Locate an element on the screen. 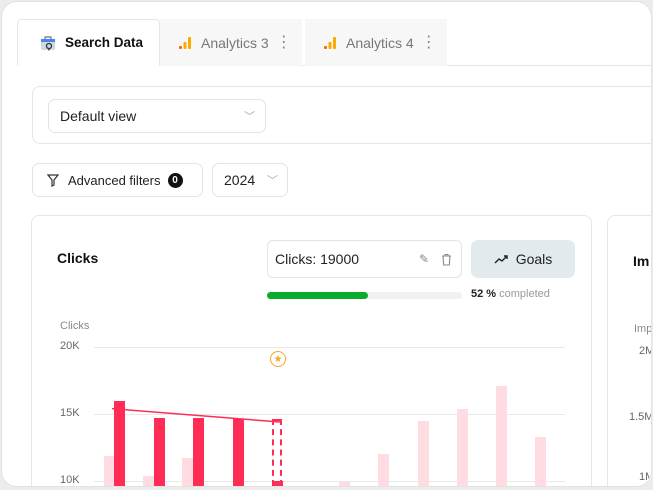 The width and height of the screenshot is (653, 490). tab-search-data: Search Data is located at coordinates (88, 42).